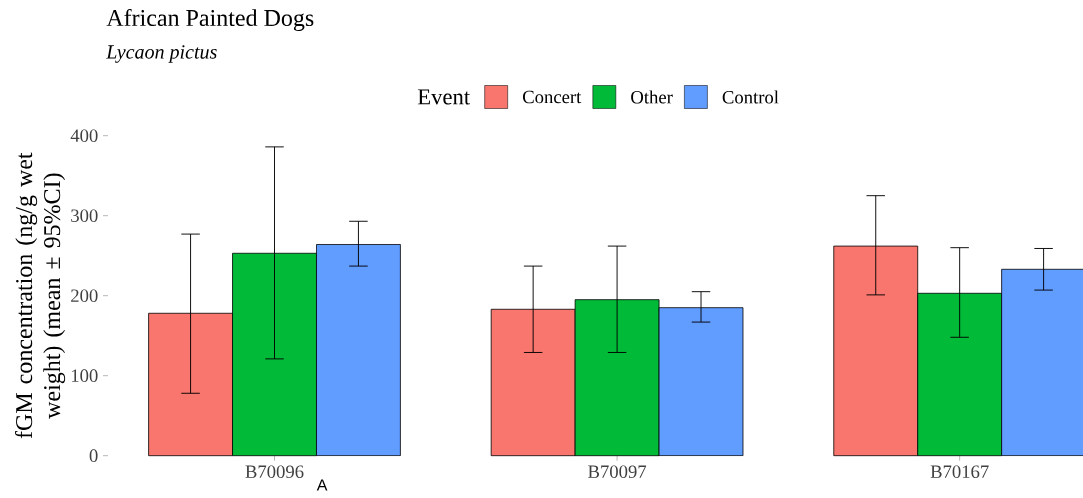  What do you see at coordinates (274, 471) in the screenshot?
I see `x-tick-label: B70096` at bounding box center [274, 471].